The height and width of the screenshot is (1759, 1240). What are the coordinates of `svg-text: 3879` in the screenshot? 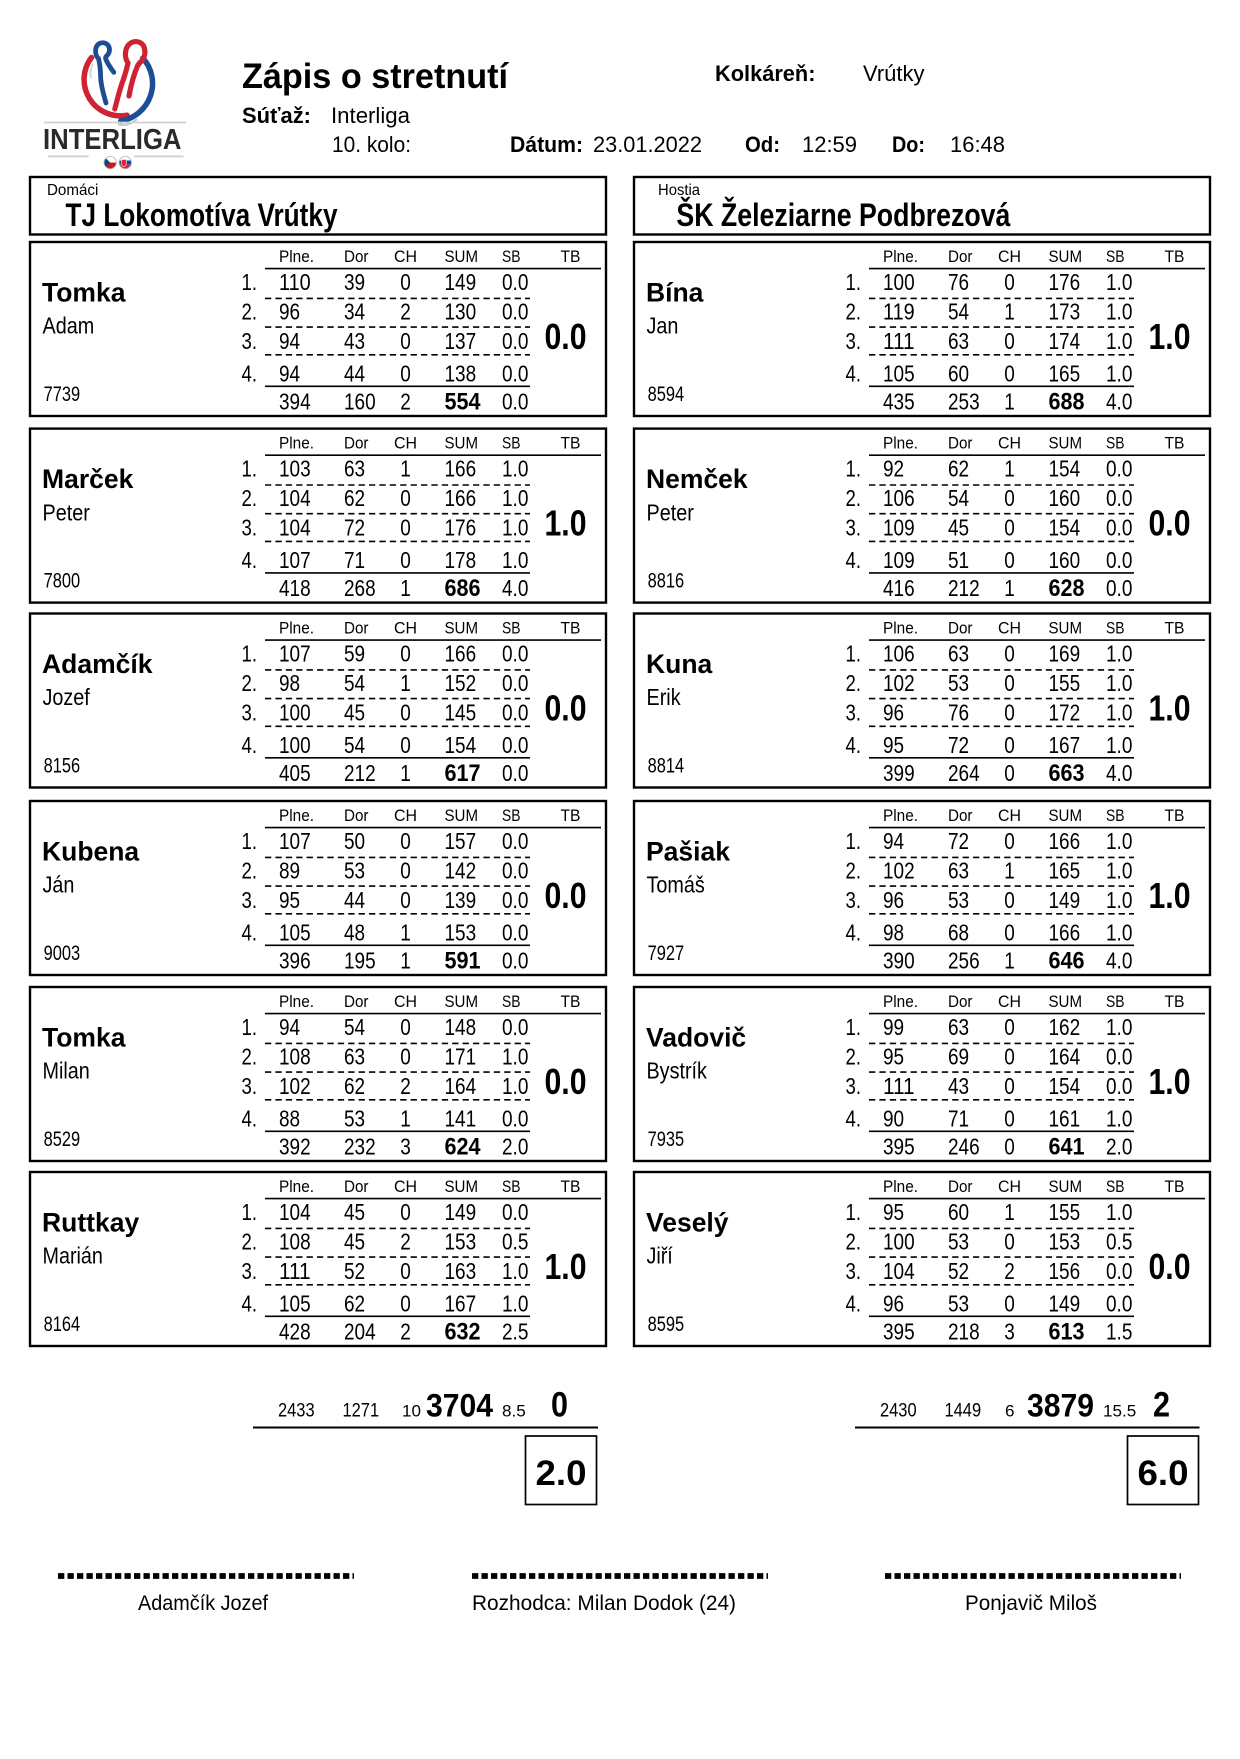 It's located at (1060, 1406).